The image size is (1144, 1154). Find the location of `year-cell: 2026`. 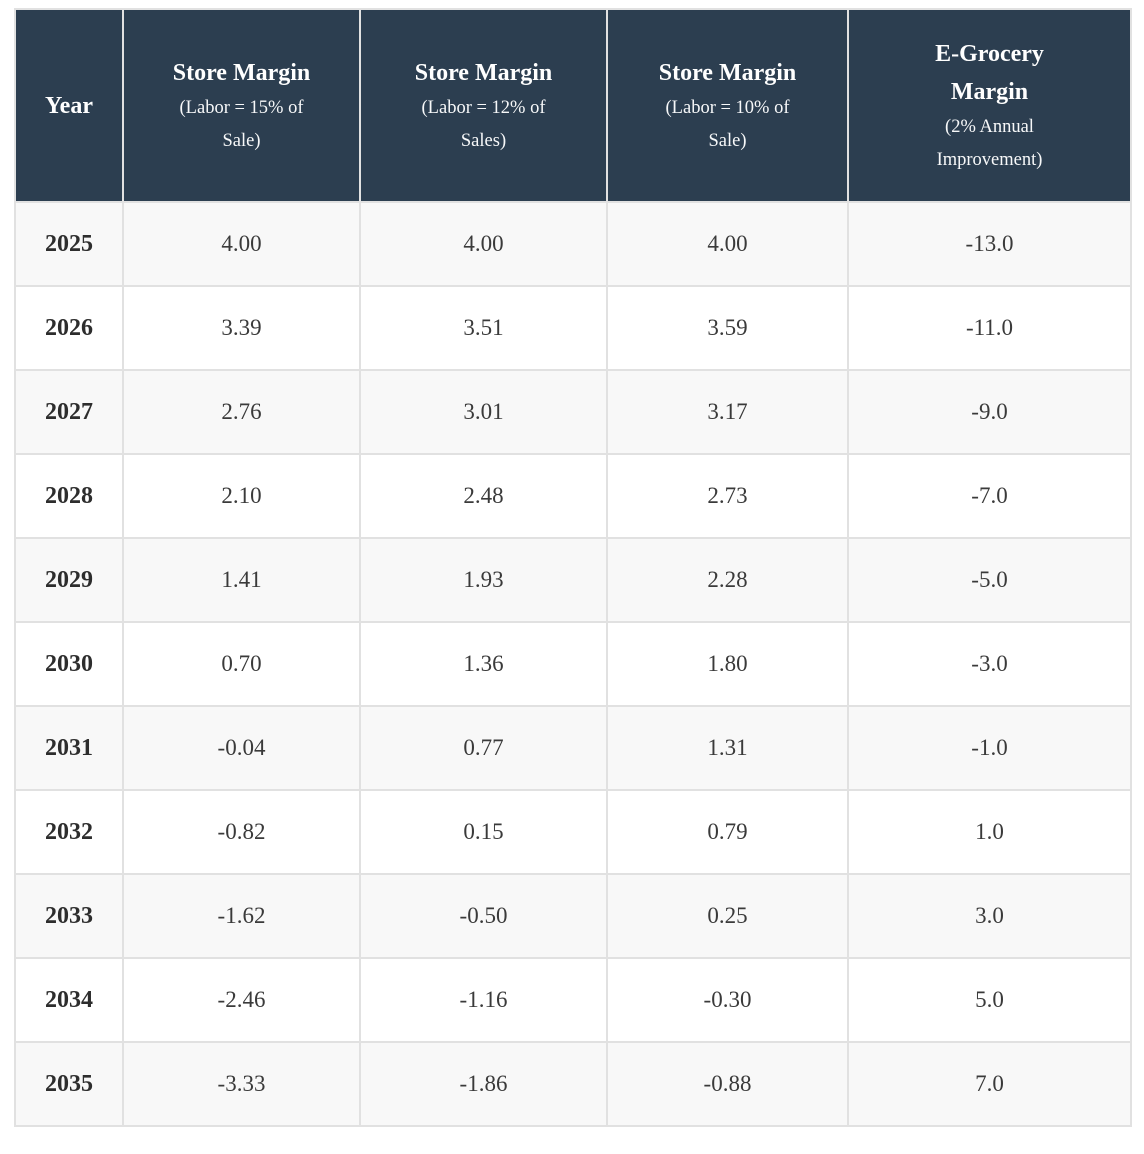

year-cell: 2026 is located at coordinates (69, 328).